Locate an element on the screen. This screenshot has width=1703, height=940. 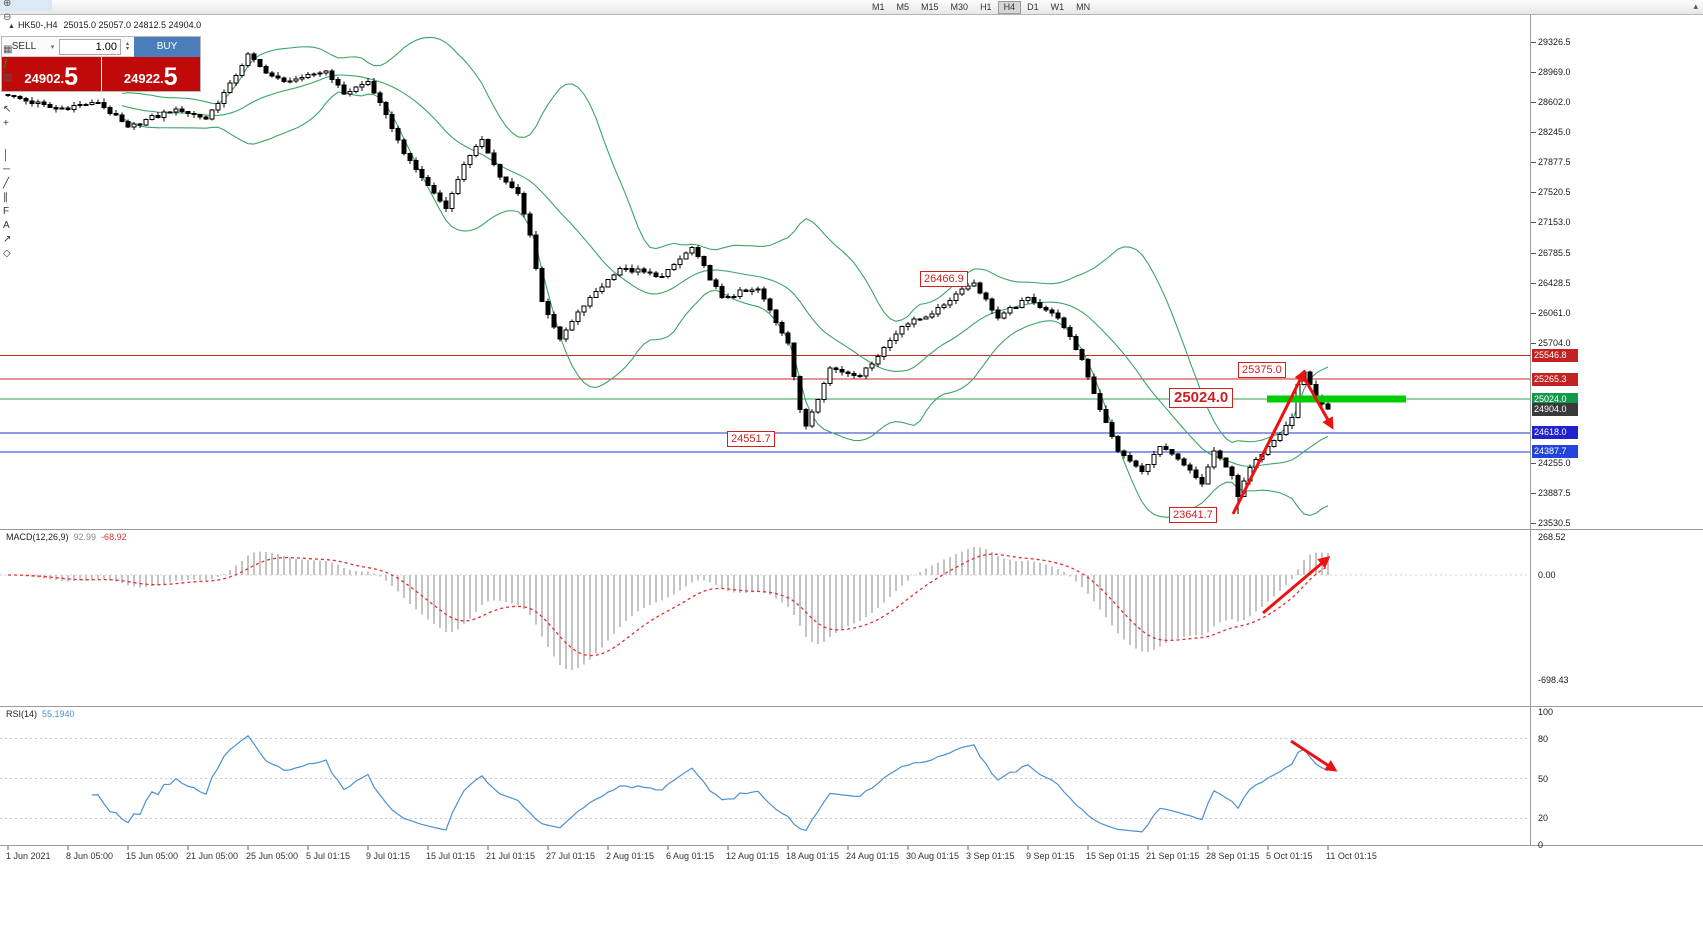
timeframe-d1-button: D1 is located at coordinates (1033, 7).